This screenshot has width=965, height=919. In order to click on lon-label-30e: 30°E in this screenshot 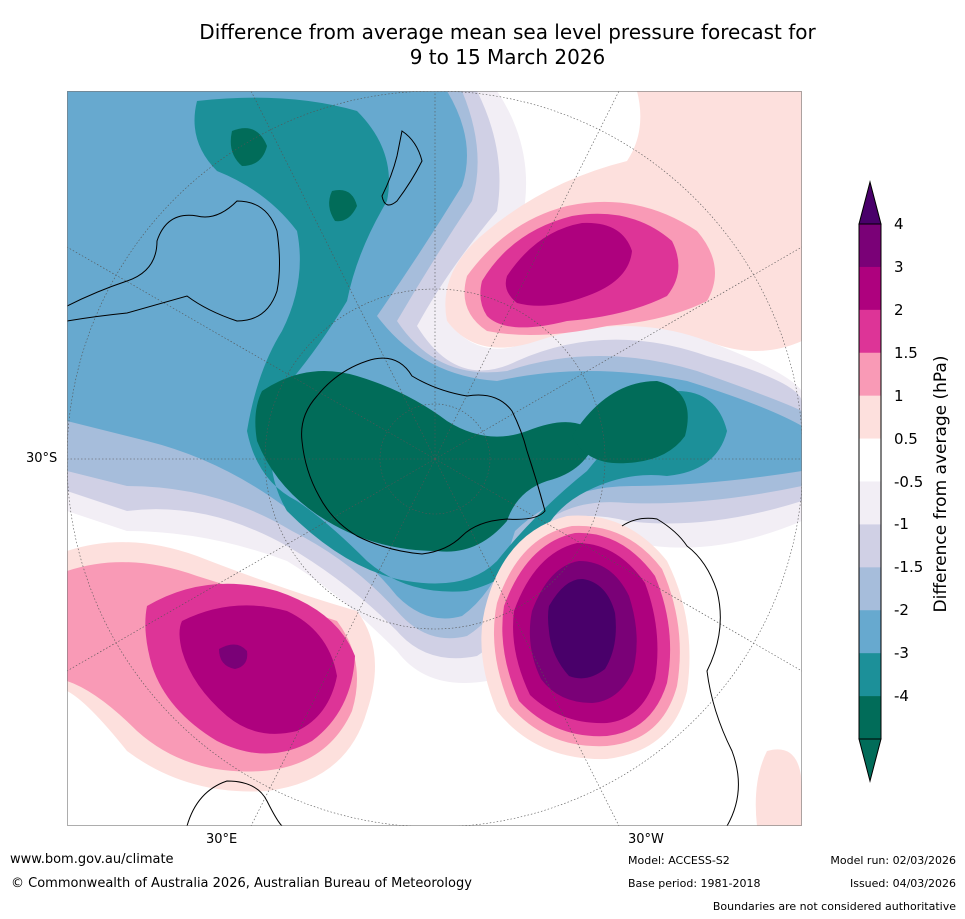, I will do `click(222, 839)`.